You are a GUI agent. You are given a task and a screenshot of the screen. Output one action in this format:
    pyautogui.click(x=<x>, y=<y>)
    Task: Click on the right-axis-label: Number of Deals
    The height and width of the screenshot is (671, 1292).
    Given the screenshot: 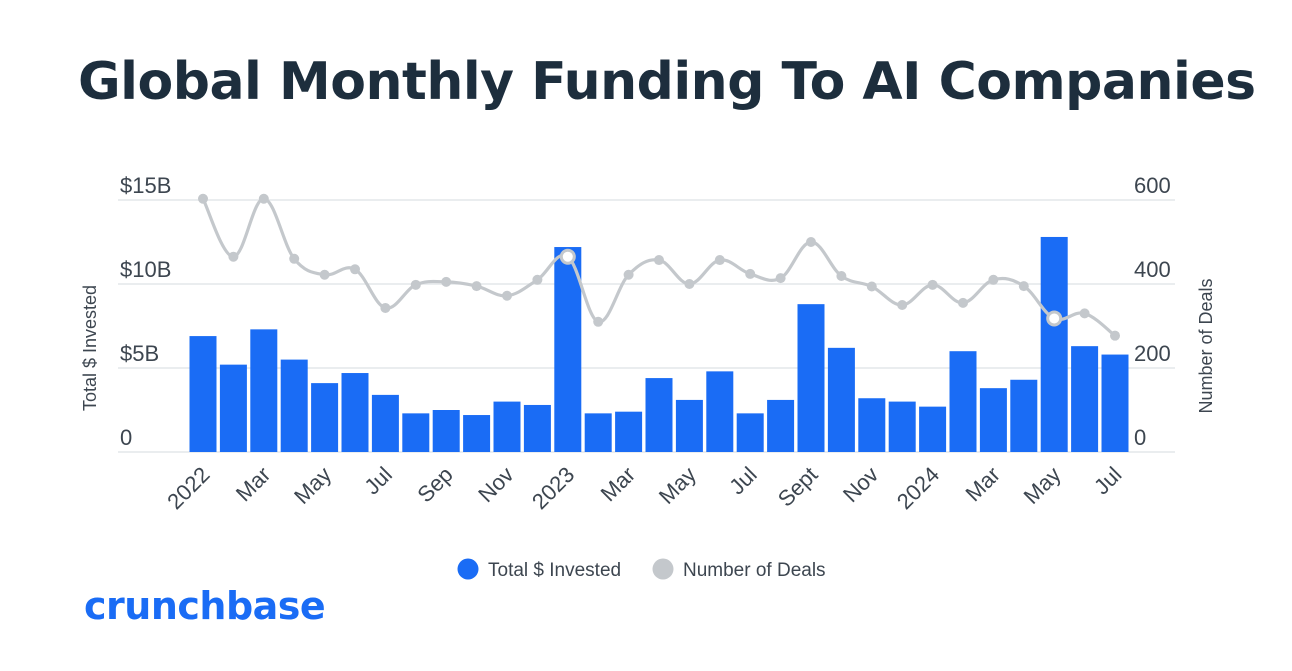 What is the action you would take?
    pyautogui.click(x=1206, y=345)
    